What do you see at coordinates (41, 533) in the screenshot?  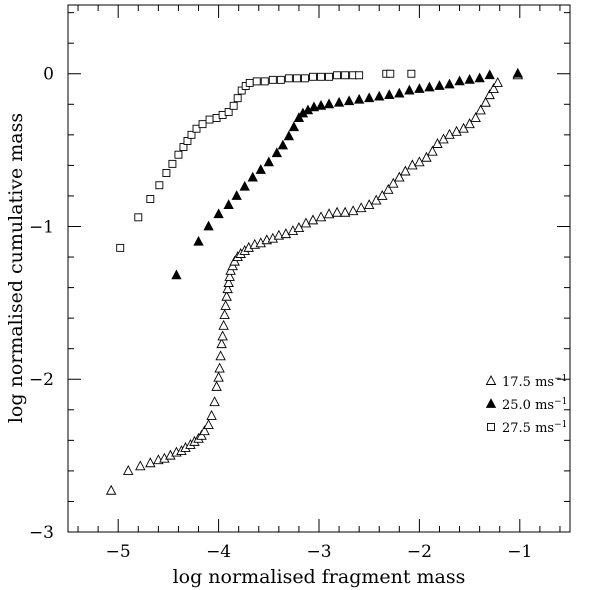 I see `y-tick-label: −3` at bounding box center [41, 533].